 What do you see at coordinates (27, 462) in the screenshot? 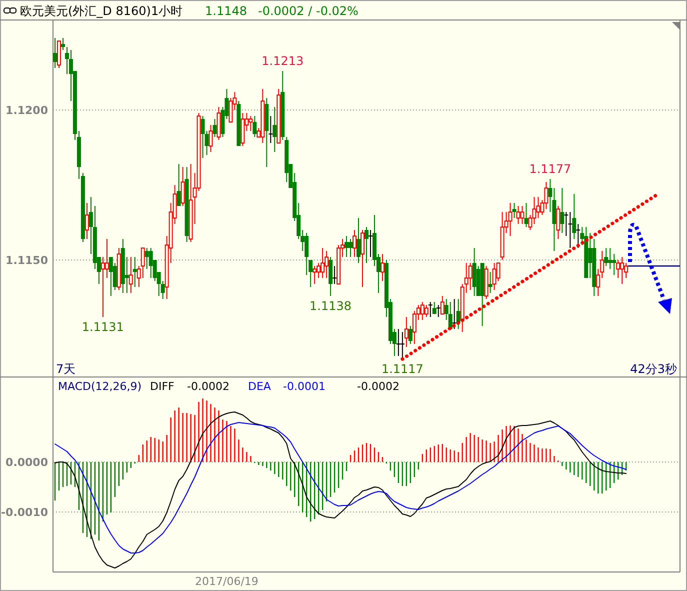
I see `y-tick-label: 0.0000` at bounding box center [27, 462].